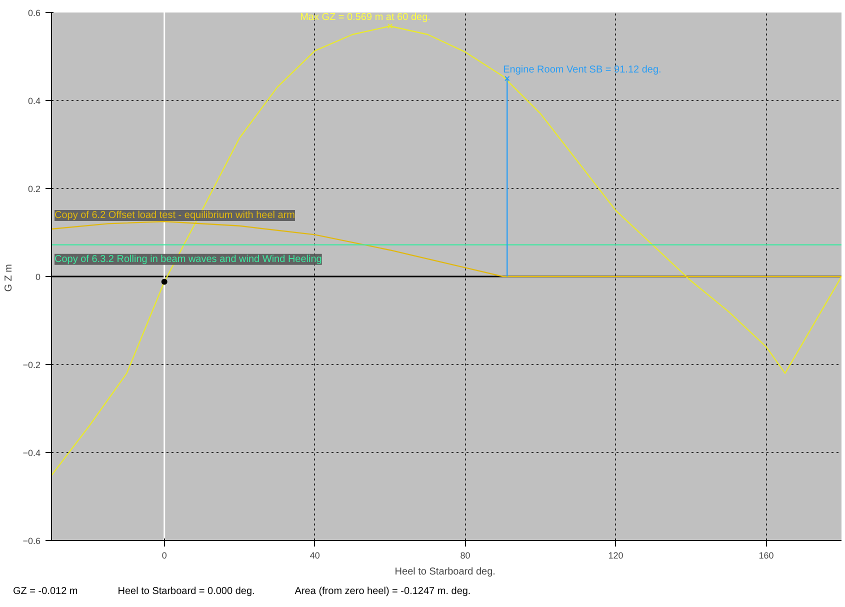 This screenshot has height=607, width=845. Describe the element at coordinates (616, 555) in the screenshot. I see `x-tick-label: 120` at that location.